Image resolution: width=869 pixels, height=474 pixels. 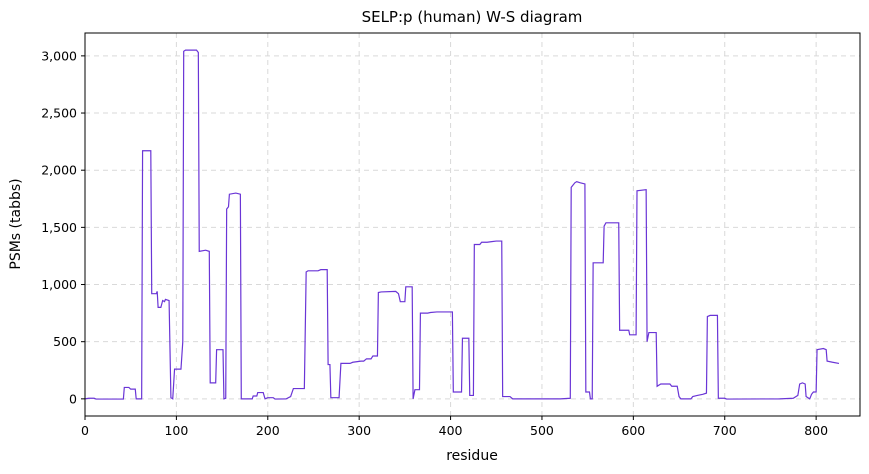 I want to click on y-tick-label: 1,000, so click(x=59, y=284).